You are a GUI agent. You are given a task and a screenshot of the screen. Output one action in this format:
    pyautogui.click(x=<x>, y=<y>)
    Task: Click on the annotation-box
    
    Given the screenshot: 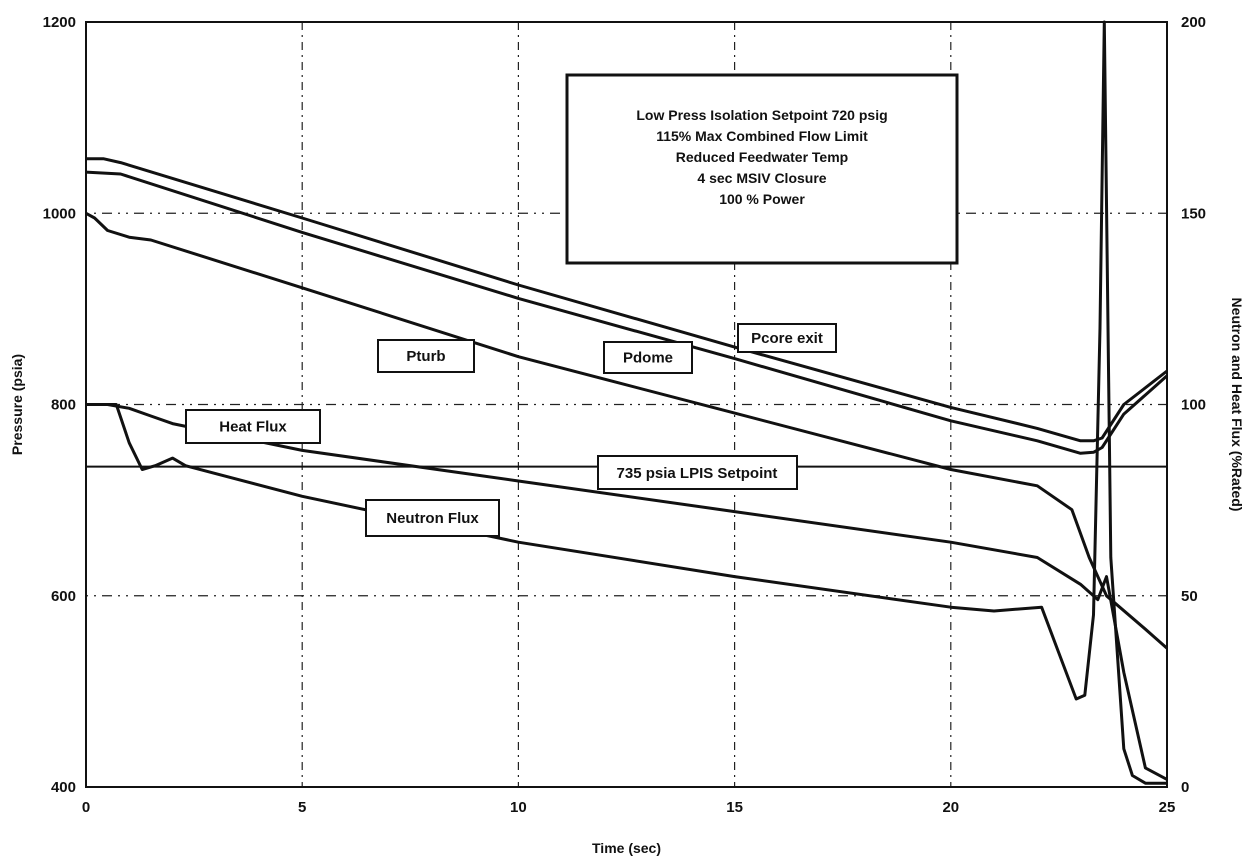 What is the action you would take?
    pyautogui.click(x=762, y=169)
    